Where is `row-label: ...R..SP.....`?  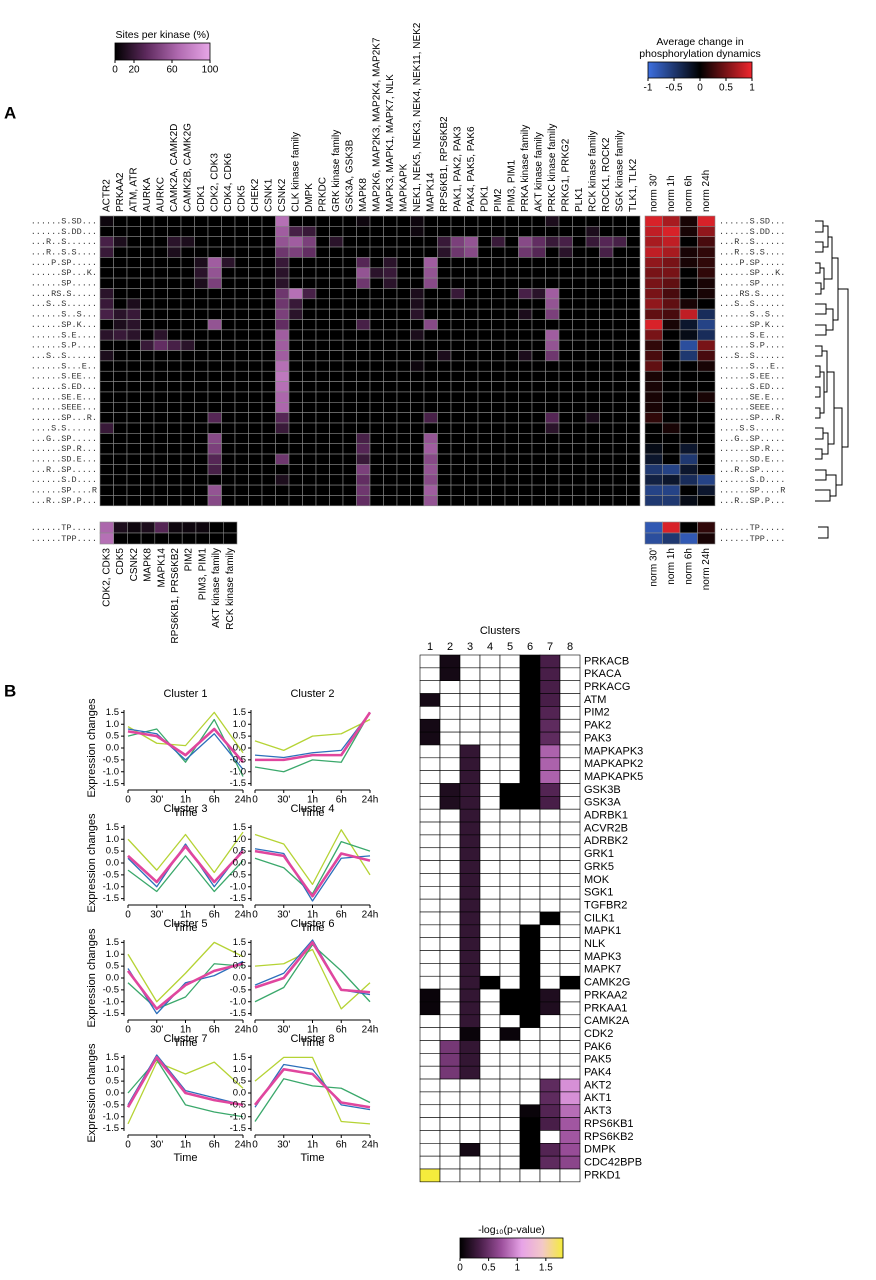 row-label: ...R..SP..... is located at coordinates (752, 470).